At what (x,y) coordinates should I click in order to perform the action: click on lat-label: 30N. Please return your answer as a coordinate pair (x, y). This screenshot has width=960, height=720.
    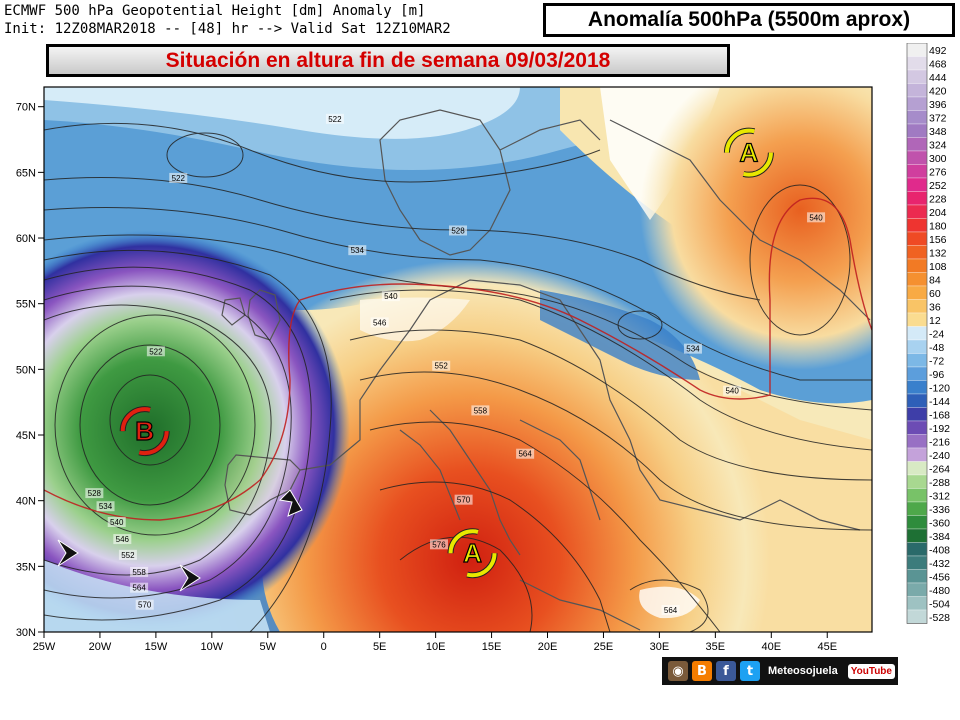
    Looking at the image, I should click on (26, 633).